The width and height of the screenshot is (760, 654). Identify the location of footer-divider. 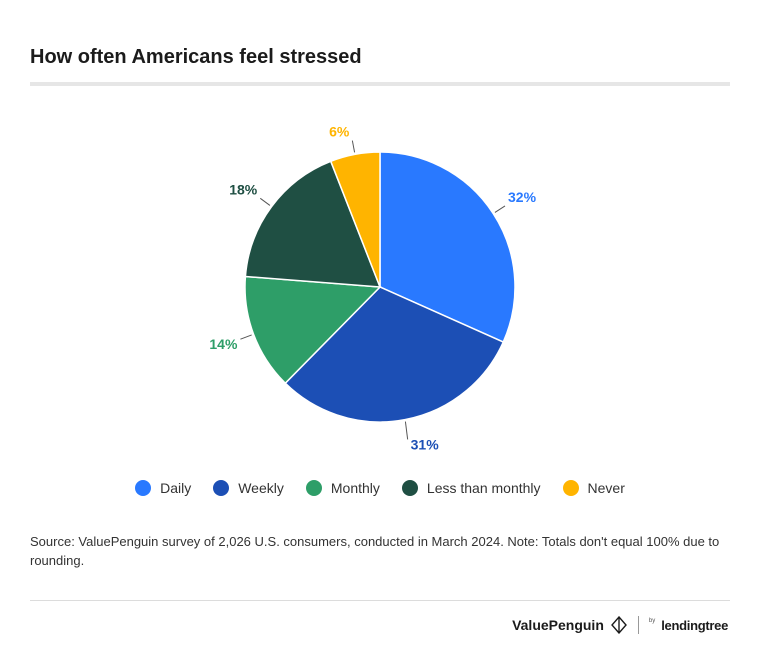
(380, 600).